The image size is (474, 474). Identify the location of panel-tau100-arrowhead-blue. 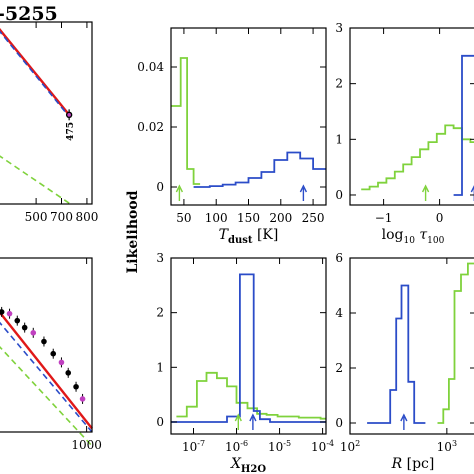
(472, 189).